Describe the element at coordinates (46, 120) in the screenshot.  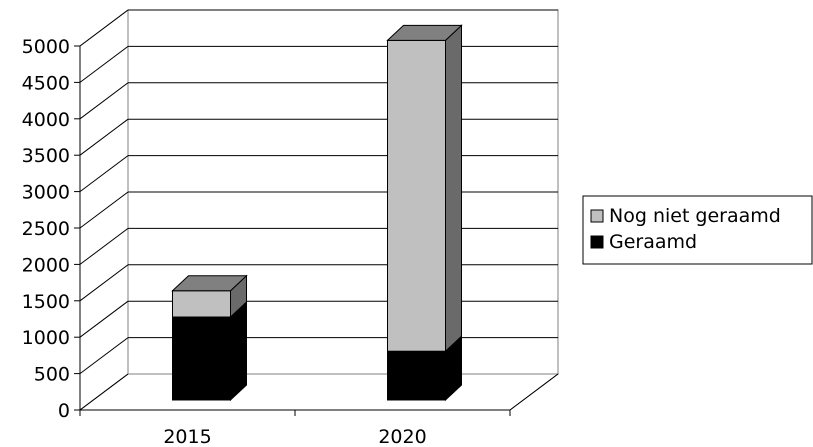
I see `y-tick-label: 4000` at that location.